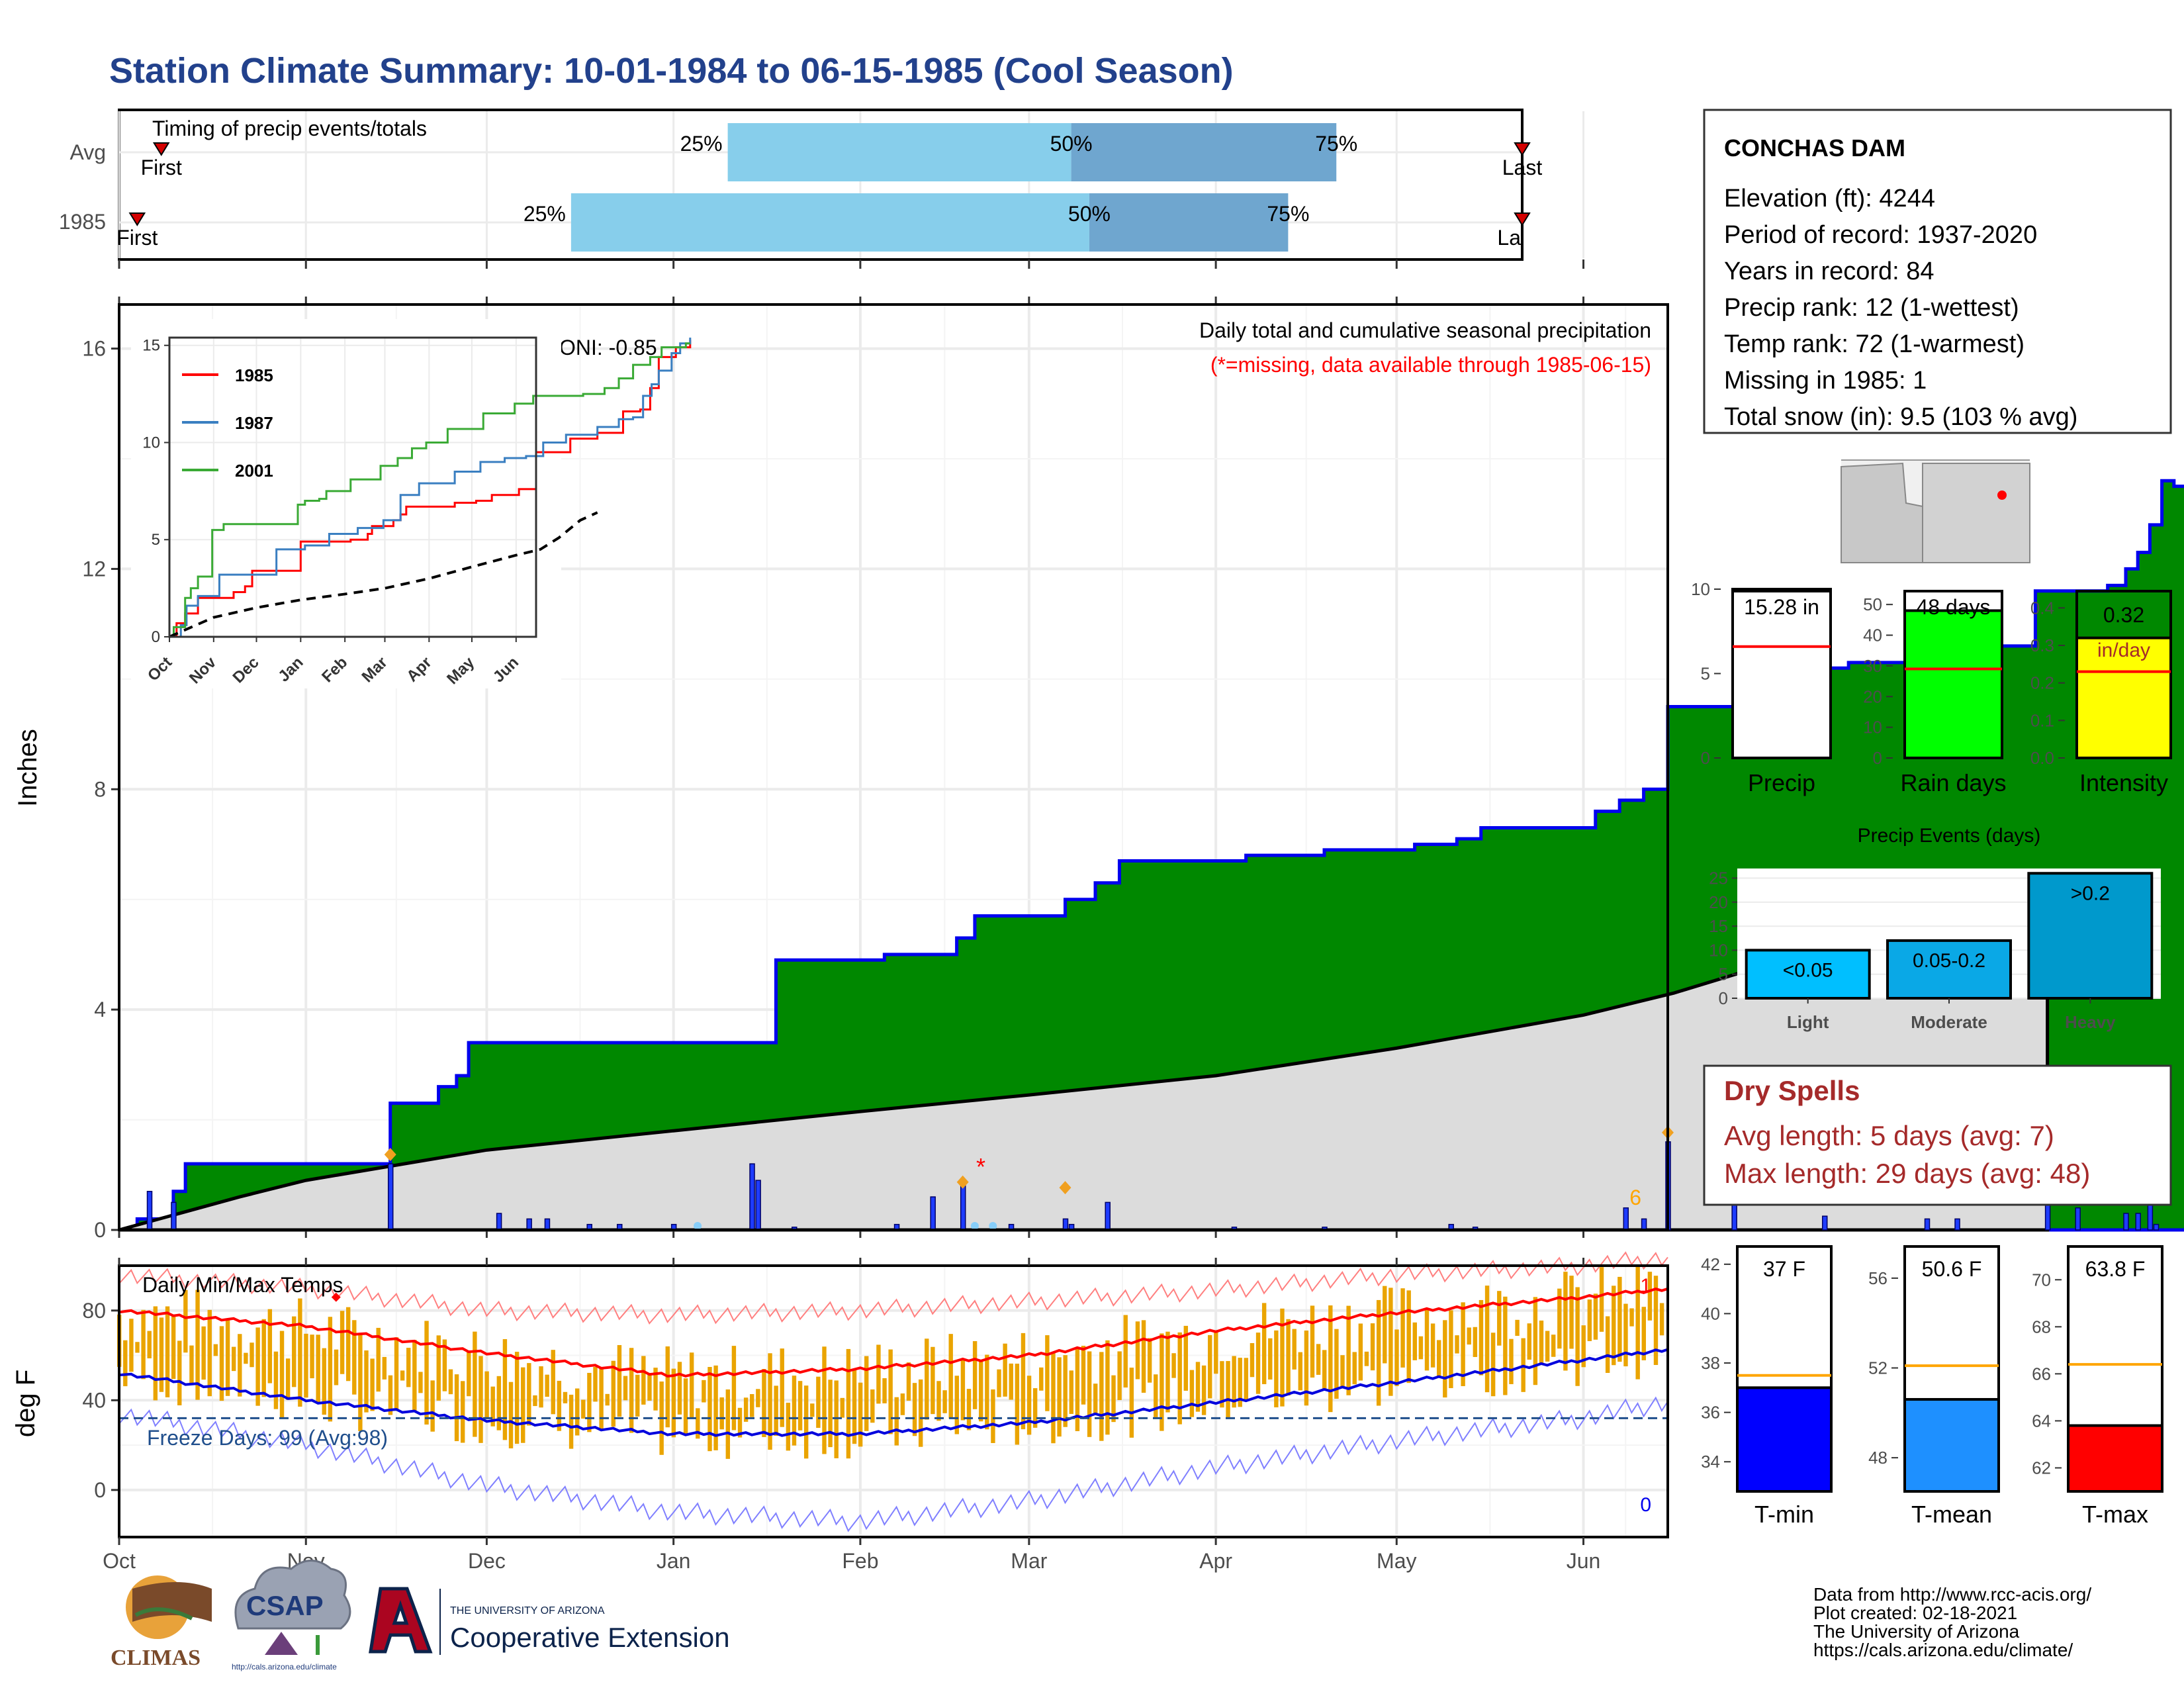 Image resolution: width=2184 pixels, height=1688 pixels. I want to click on events-ytick-label: 10, so click(1718, 950).